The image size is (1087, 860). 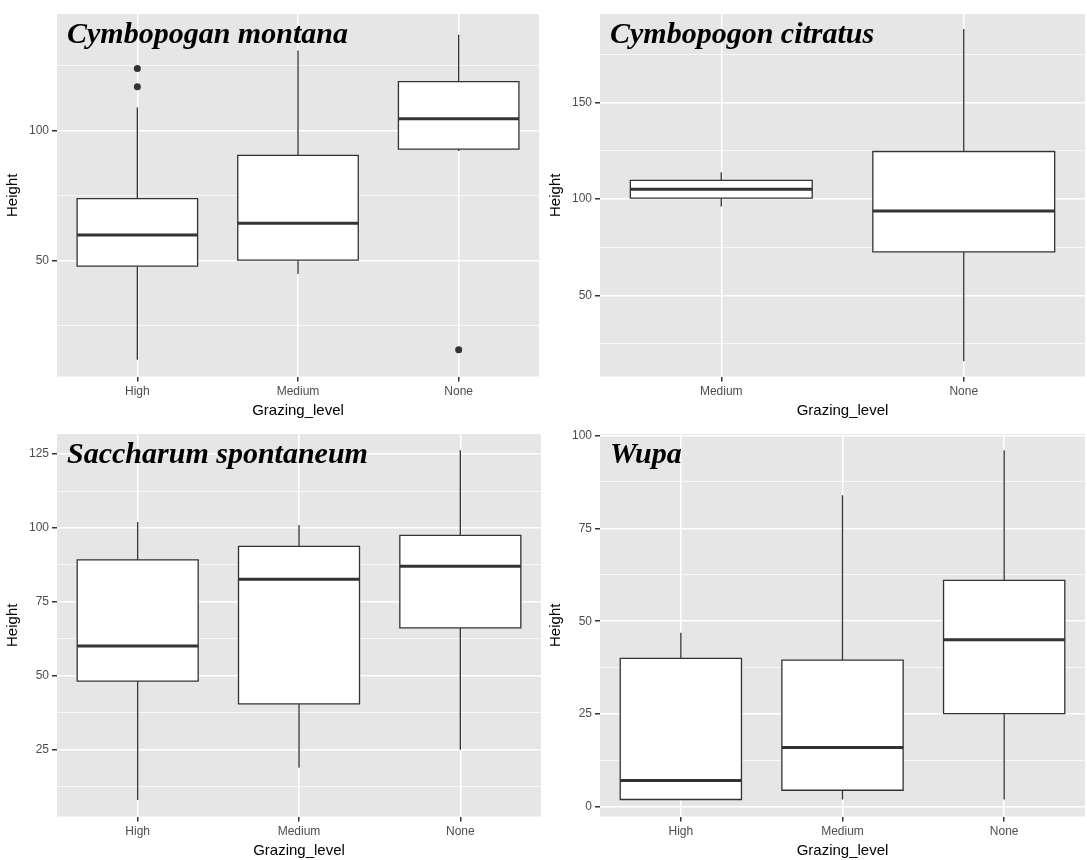 What do you see at coordinates (582, 102) in the screenshot?
I see `y-tick-label: 150` at bounding box center [582, 102].